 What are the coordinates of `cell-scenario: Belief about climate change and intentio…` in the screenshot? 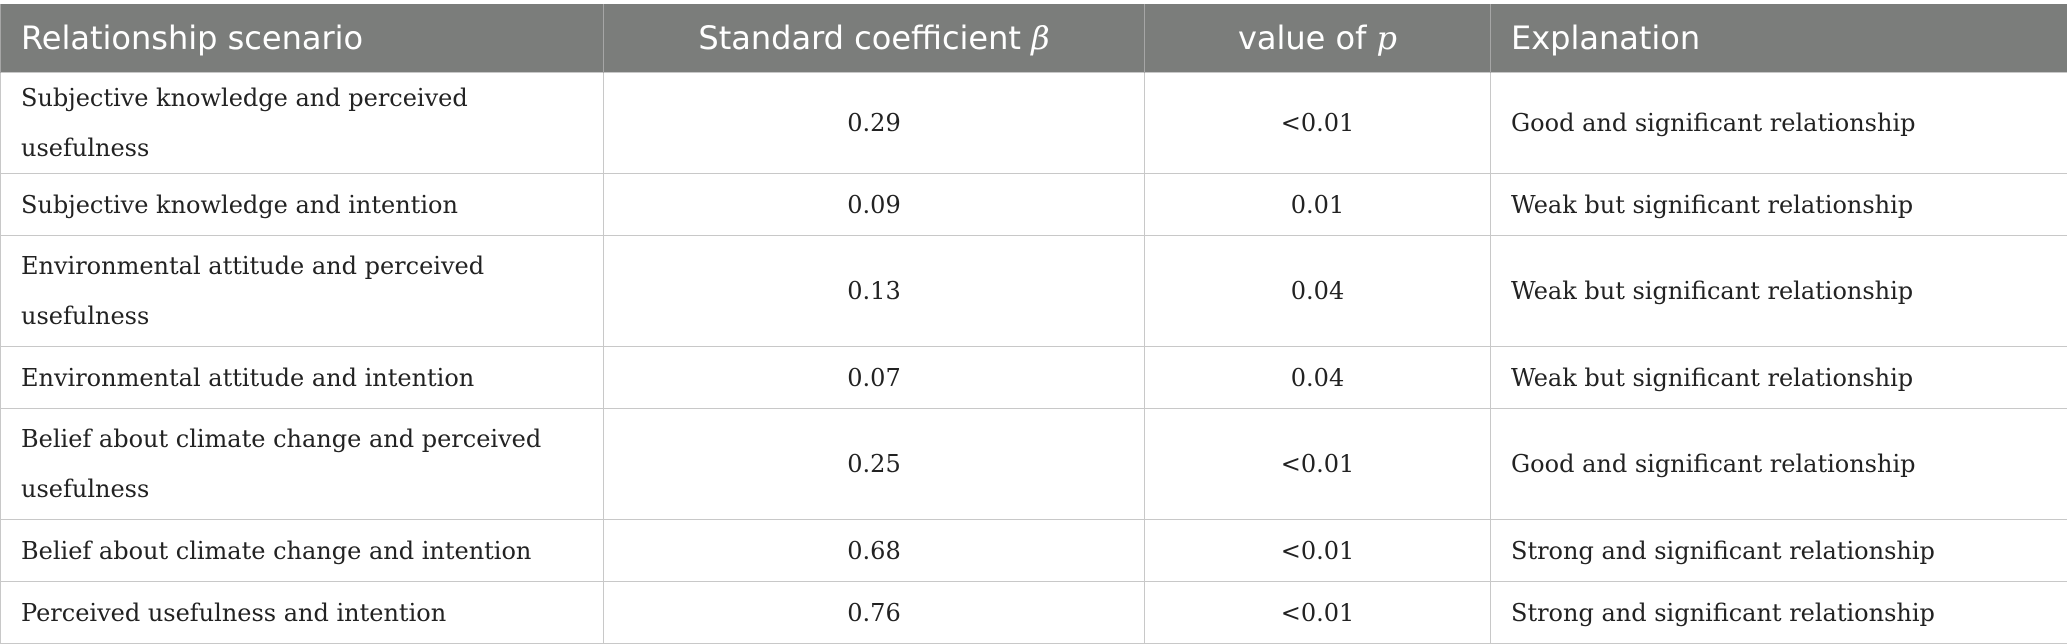 It's located at (302, 551).